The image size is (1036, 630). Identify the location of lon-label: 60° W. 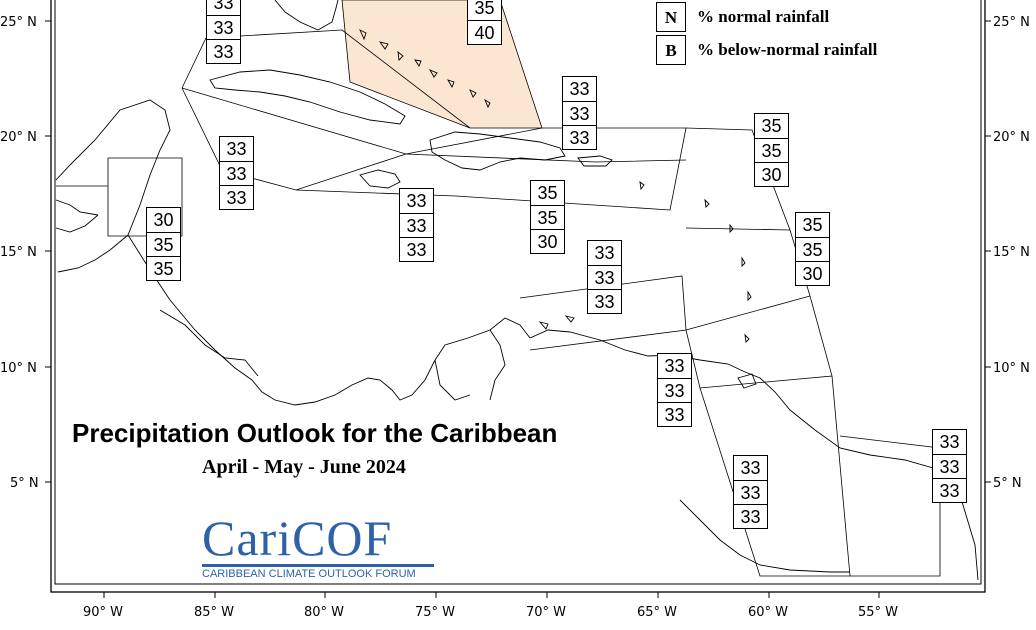
(768, 612).